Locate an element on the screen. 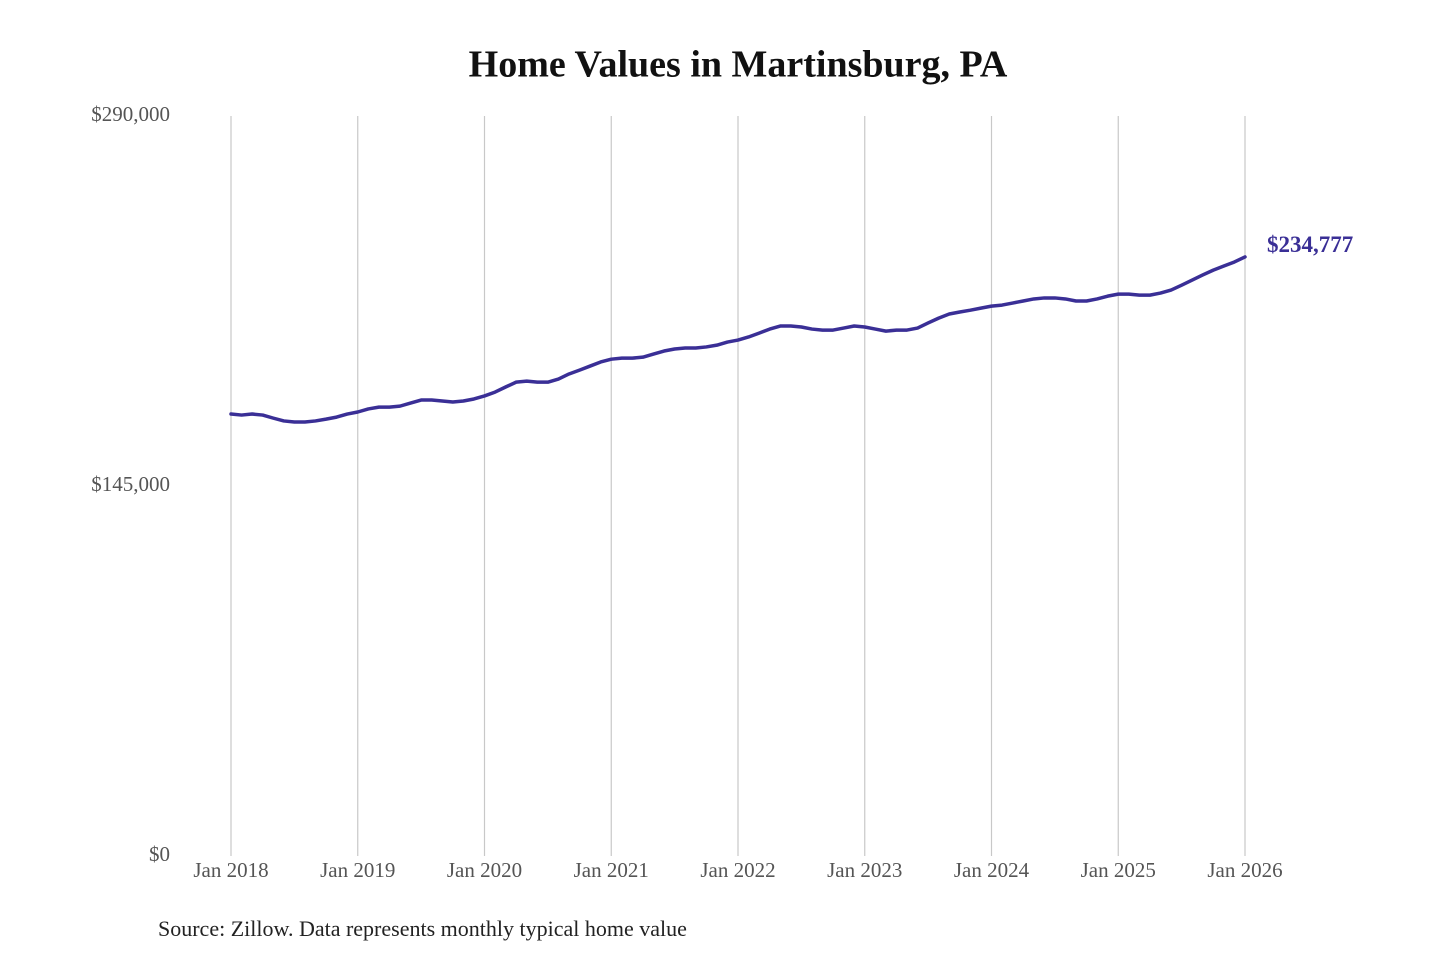 Image resolution: width=1440 pixels, height=960 pixels. x-tick-label: Jan 2025 is located at coordinates (1118, 870).